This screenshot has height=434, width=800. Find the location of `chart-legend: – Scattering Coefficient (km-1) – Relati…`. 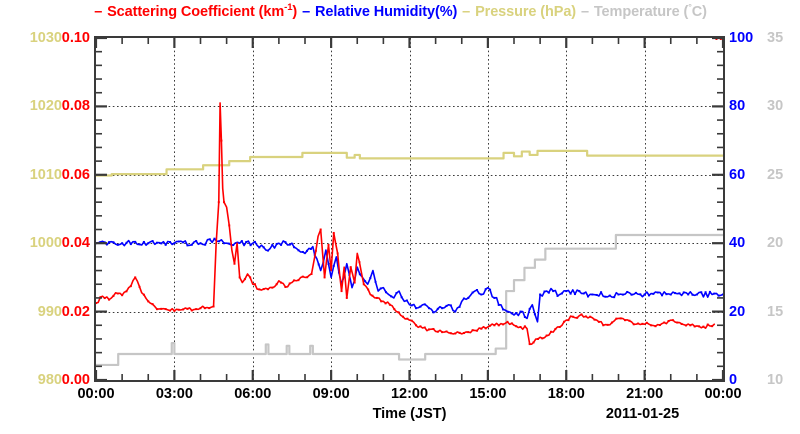

chart-legend: – Scattering Coefficient (km-1) – Relati… is located at coordinates (400, 14).